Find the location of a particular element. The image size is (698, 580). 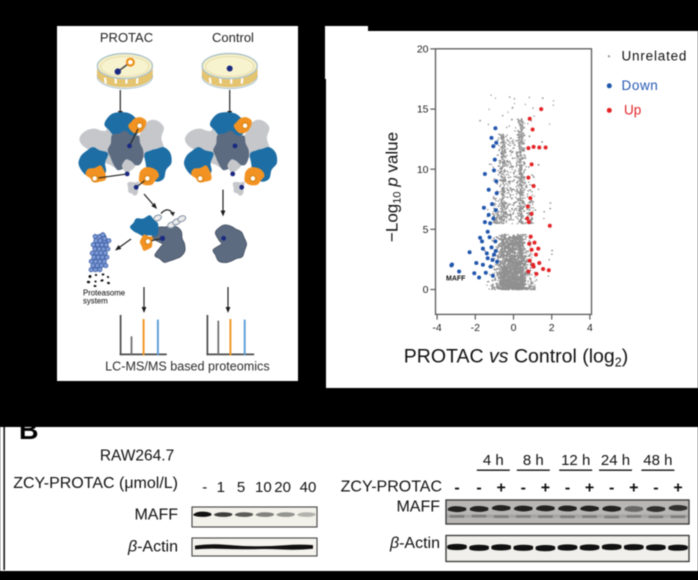

svg-text: Proteasome is located at coordinates (104, 293).